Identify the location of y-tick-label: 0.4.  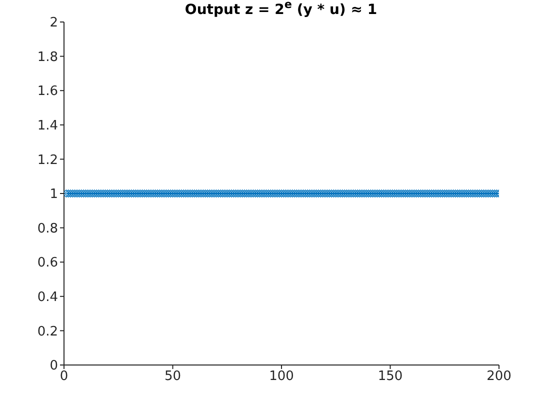
(47, 298).